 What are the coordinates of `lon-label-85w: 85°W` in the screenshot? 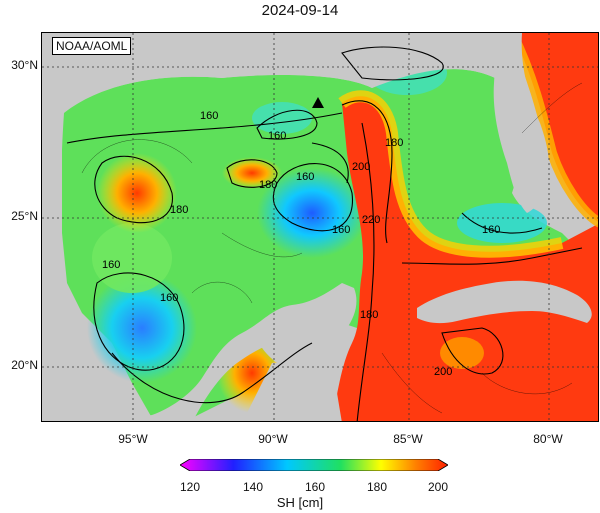 It's located at (408, 439).